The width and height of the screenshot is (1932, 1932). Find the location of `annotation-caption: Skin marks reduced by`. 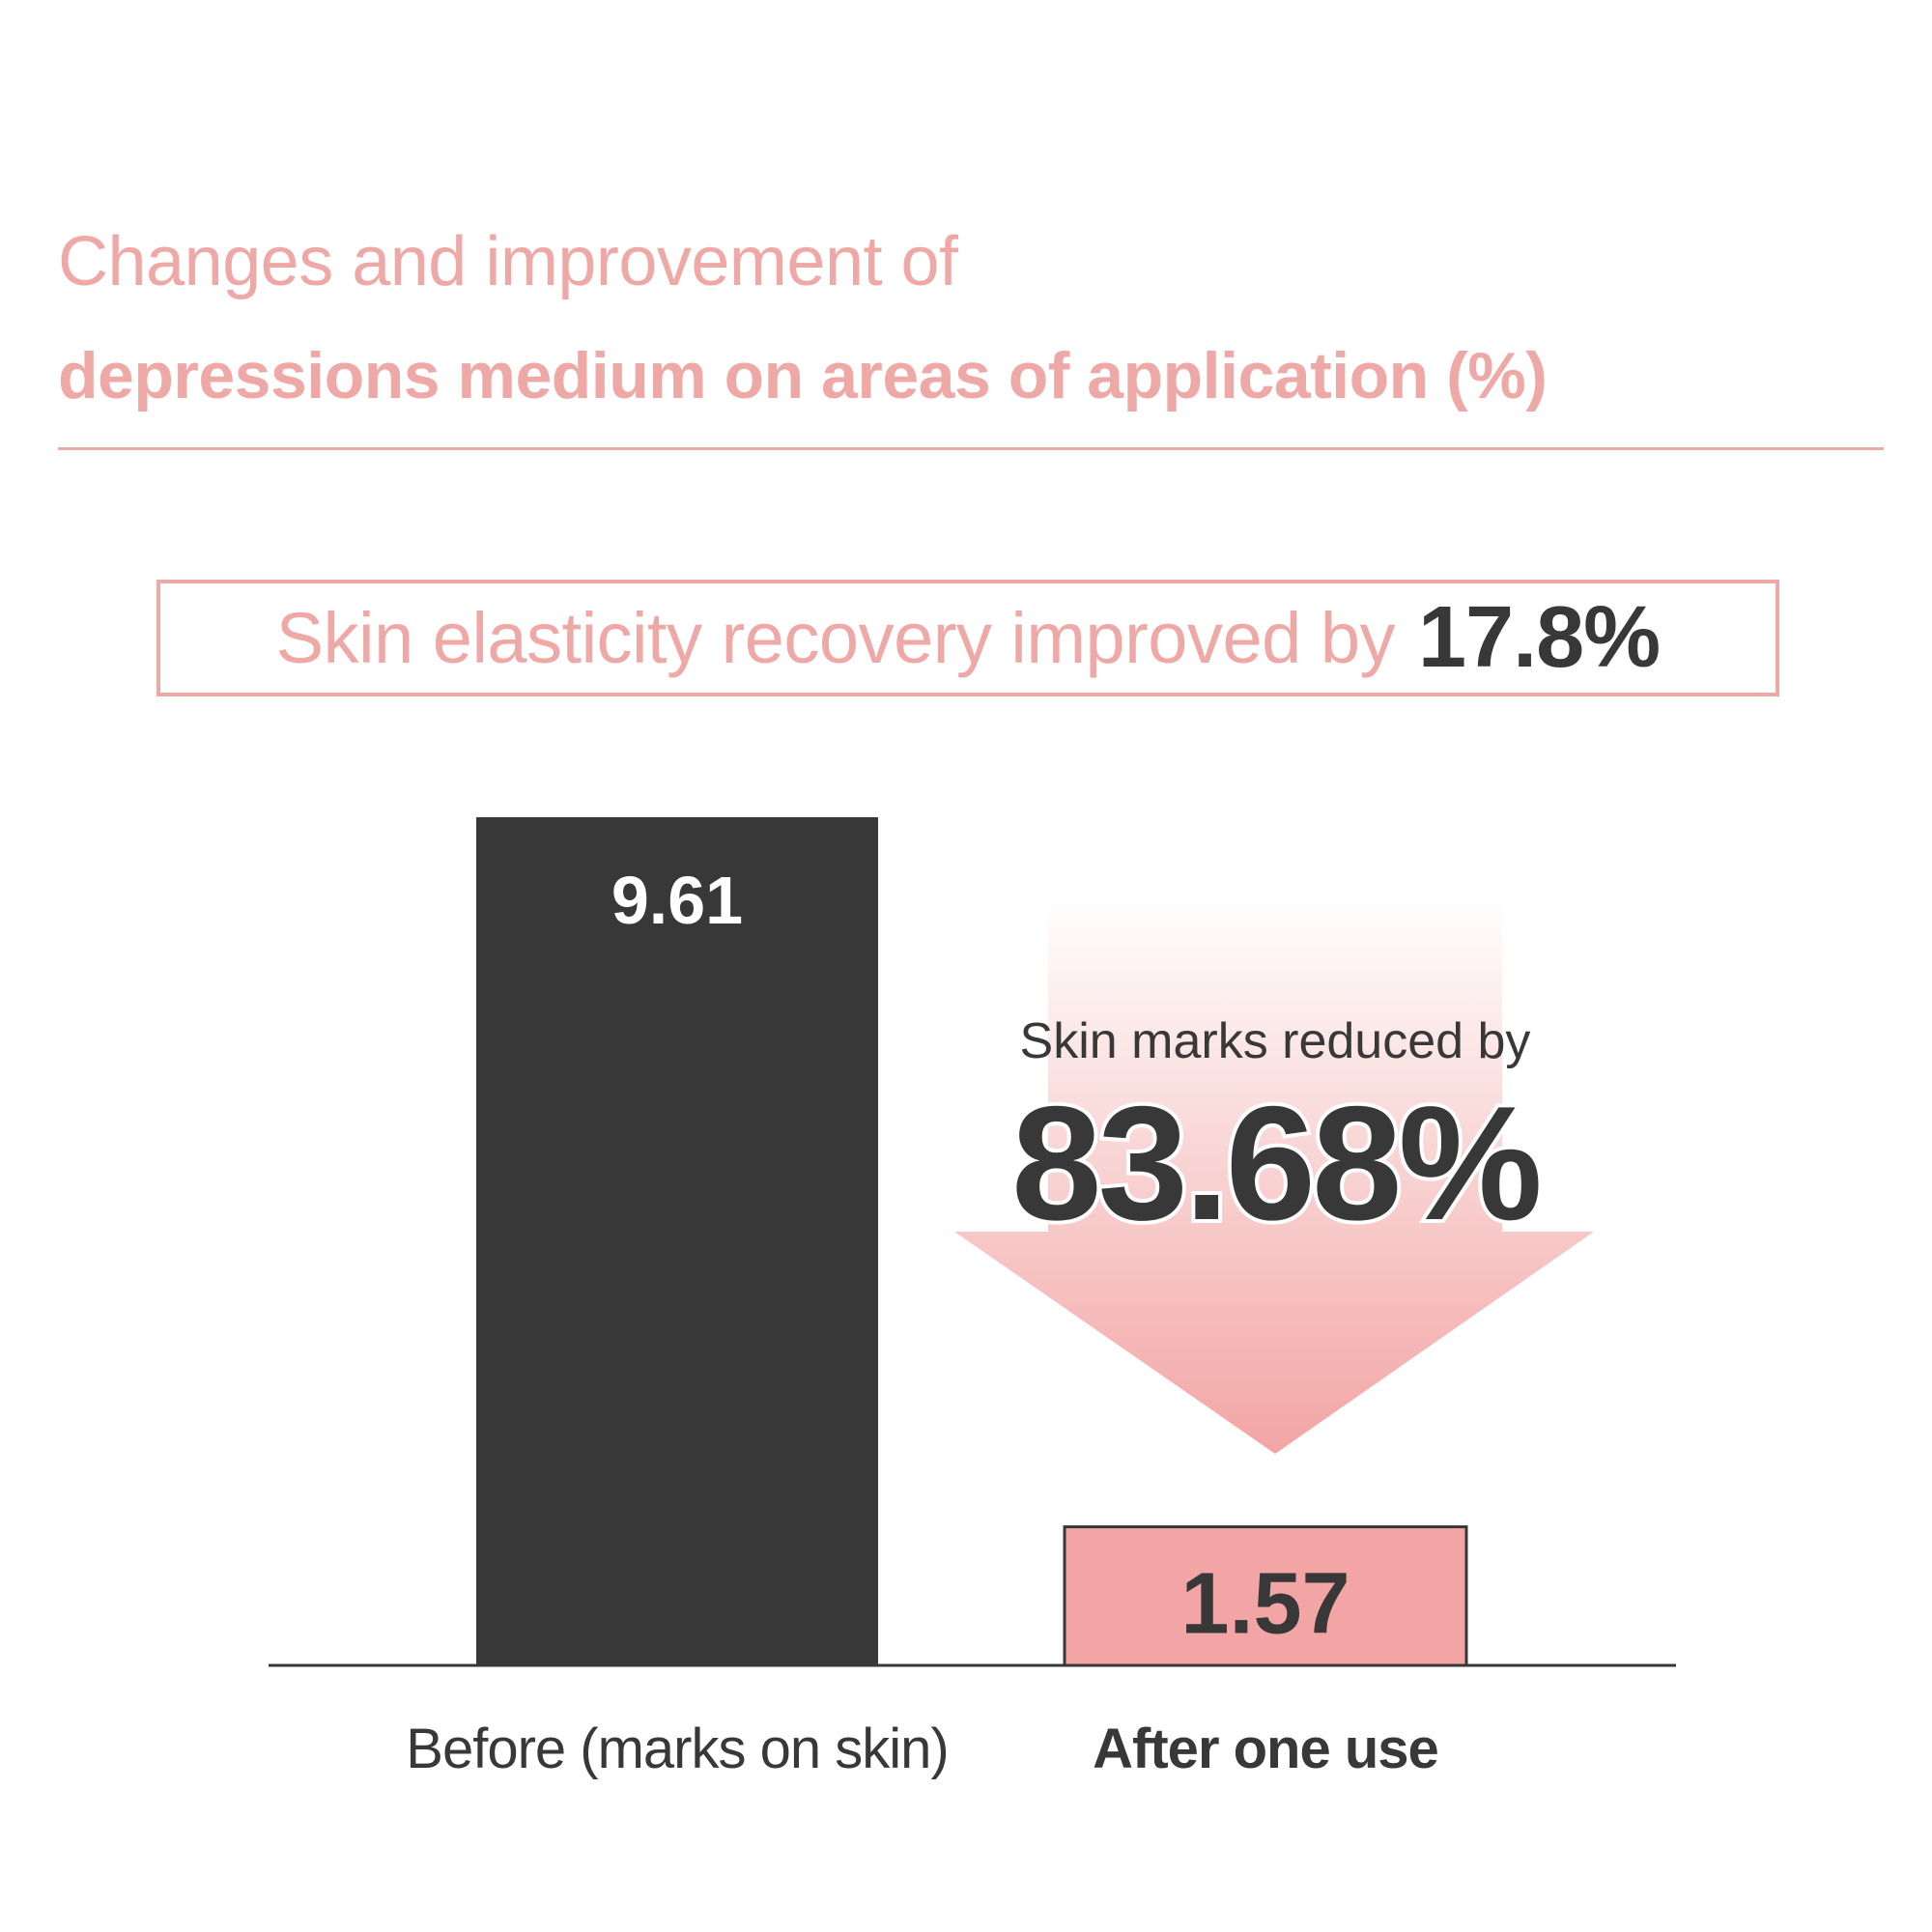

annotation-caption: Skin marks reduced by is located at coordinates (1275, 1041).